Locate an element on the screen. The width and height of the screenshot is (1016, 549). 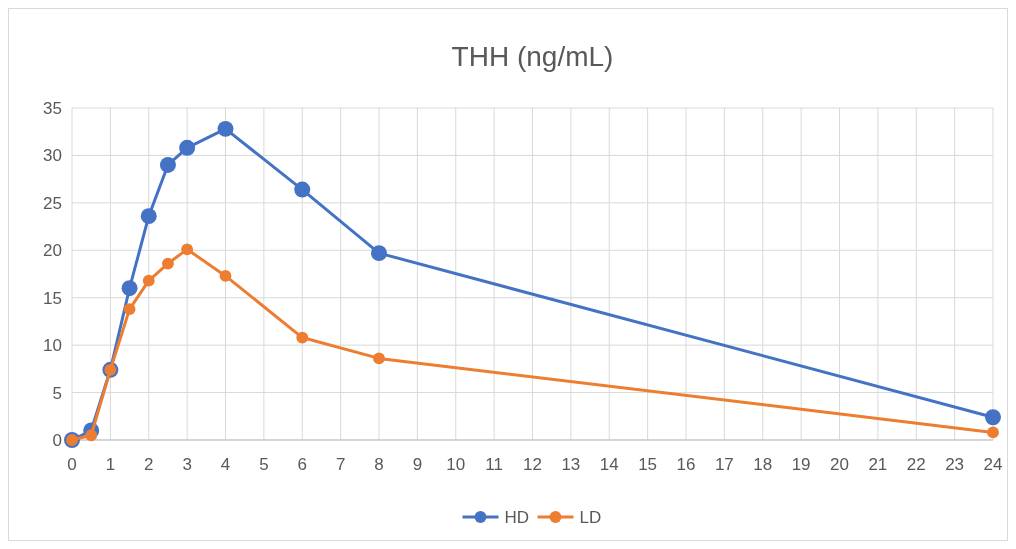
x-tick-label: 2 is located at coordinates (149, 464).